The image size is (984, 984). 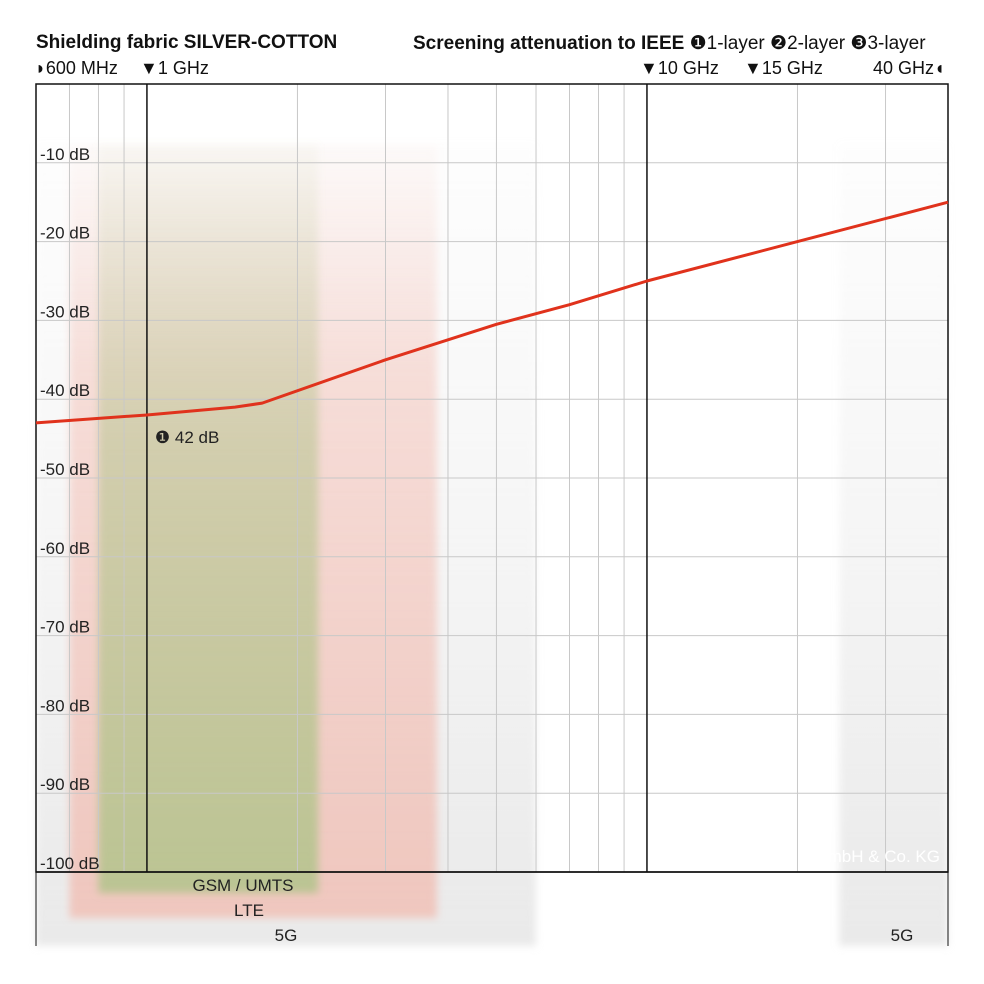 What do you see at coordinates (70, 863) in the screenshot?
I see `y-tick-label: -100 dB` at bounding box center [70, 863].